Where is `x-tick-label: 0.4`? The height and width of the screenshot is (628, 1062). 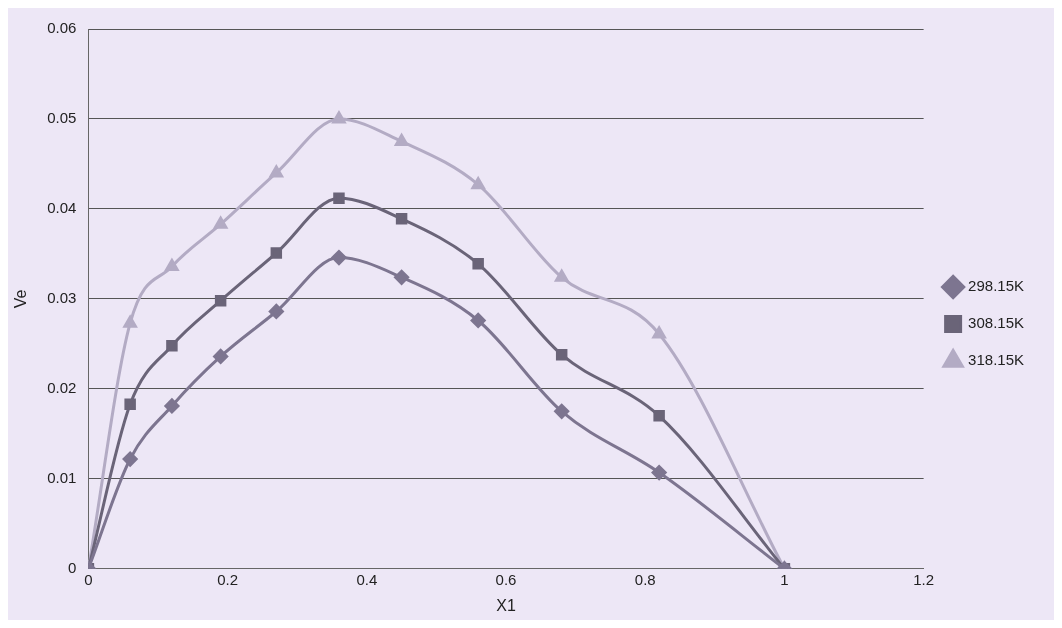
x-tick-label: 0.4 is located at coordinates (367, 579).